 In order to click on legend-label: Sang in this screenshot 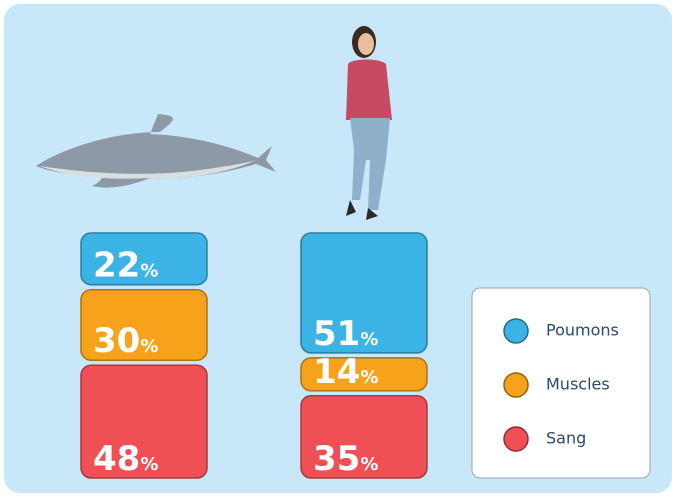, I will do `click(566, 438)`.